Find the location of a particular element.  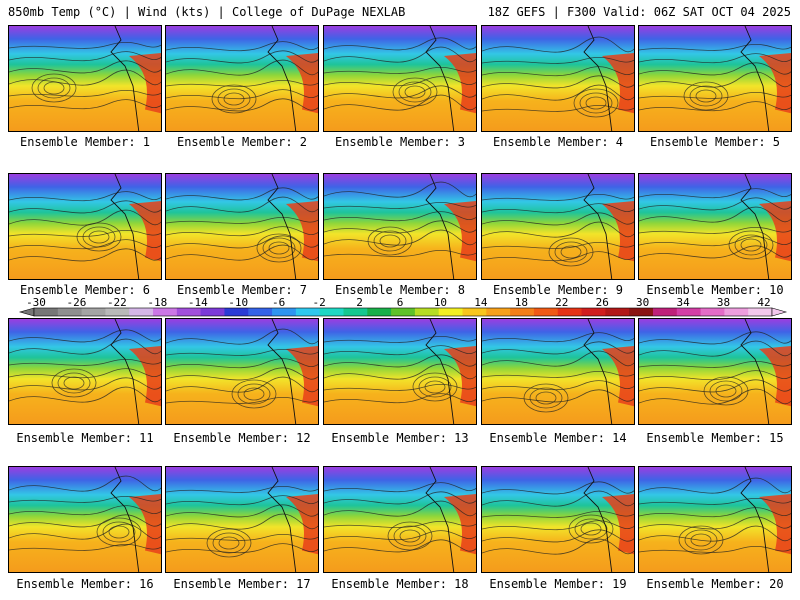

colorbar-tick-label: -10 is located at coordinates (238, 302).